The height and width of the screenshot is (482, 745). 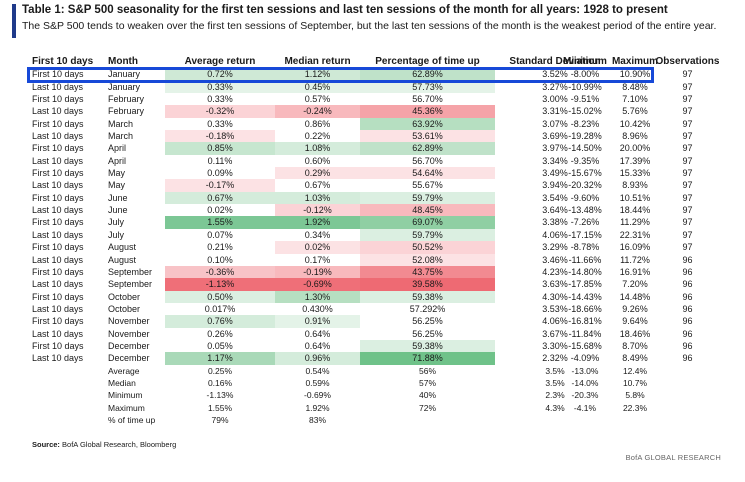 What do you see at coordinates (427, 358) in the screenshot?
I see `cell-percentage-up: 71.88%` at bounding box center [427, 358].